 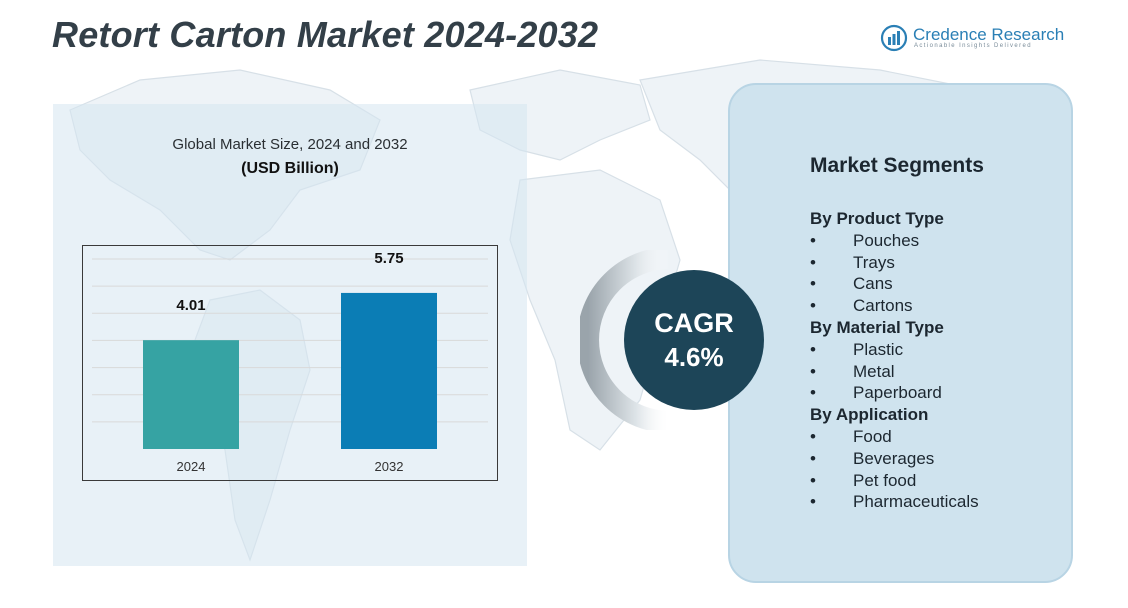 I want to click on bar-value-label: 5.75, so click(x=388, y=258).